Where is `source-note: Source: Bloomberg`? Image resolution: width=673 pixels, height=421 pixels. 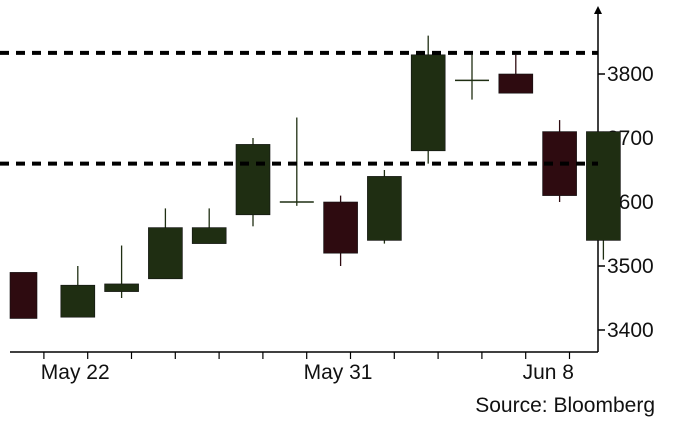 source-note: Source: Bloomberg is located at coordinates (565, 405).